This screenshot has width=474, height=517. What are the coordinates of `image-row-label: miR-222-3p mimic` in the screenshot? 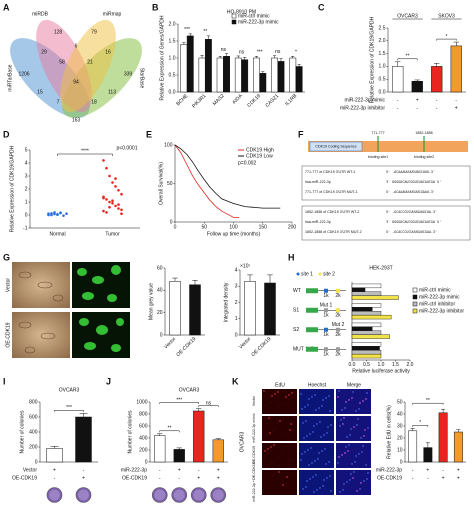 It's located at (254, 427).